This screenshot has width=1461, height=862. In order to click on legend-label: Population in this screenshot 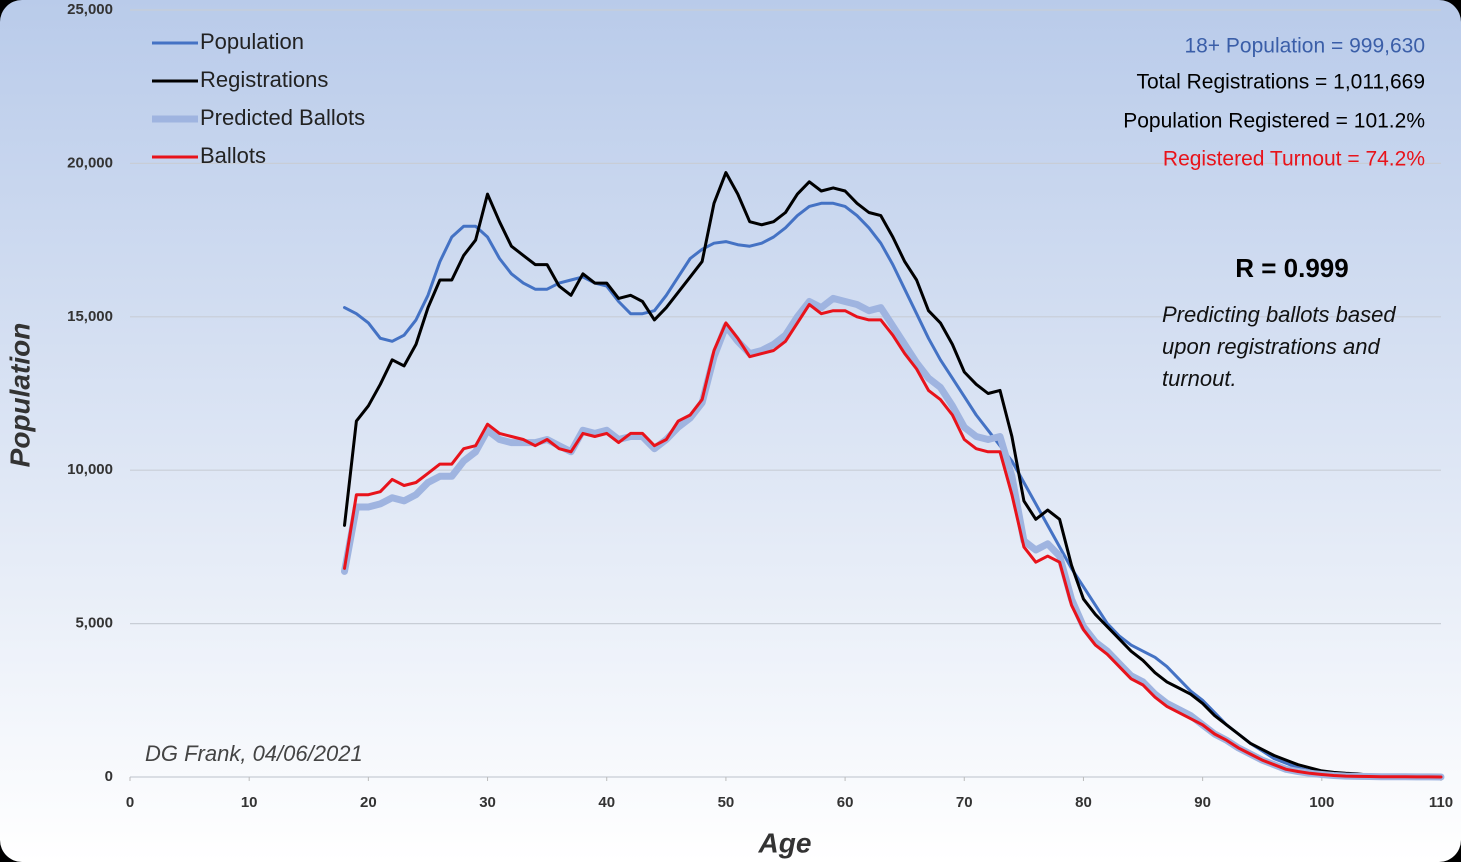, I will do `click(252, 41)`.